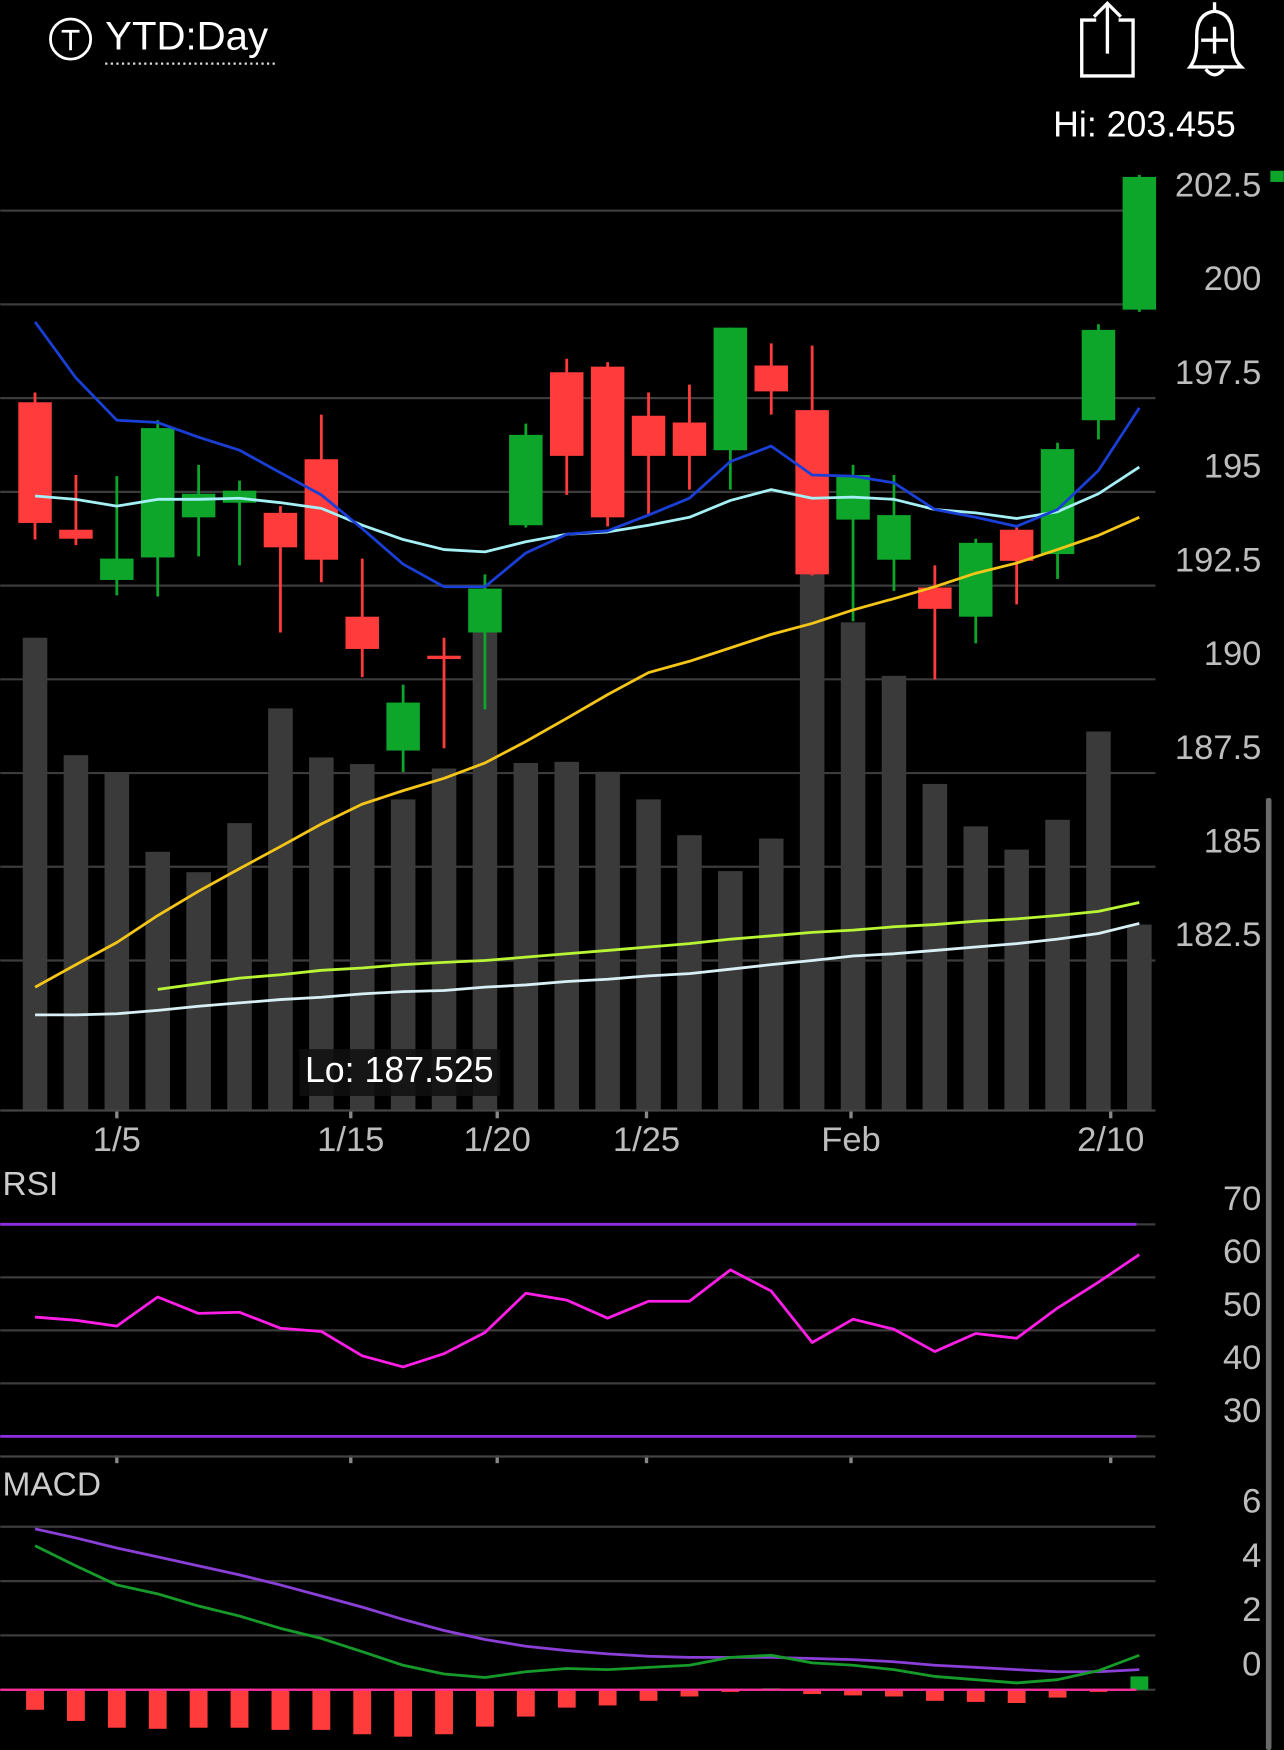 Image resolution: width=1284 pixels, height=1750 pixels. What do you see at coordinates (1233, 279) in the screenshot?
I see `y-tick-label: 200` at bounding box center [1233, 279].